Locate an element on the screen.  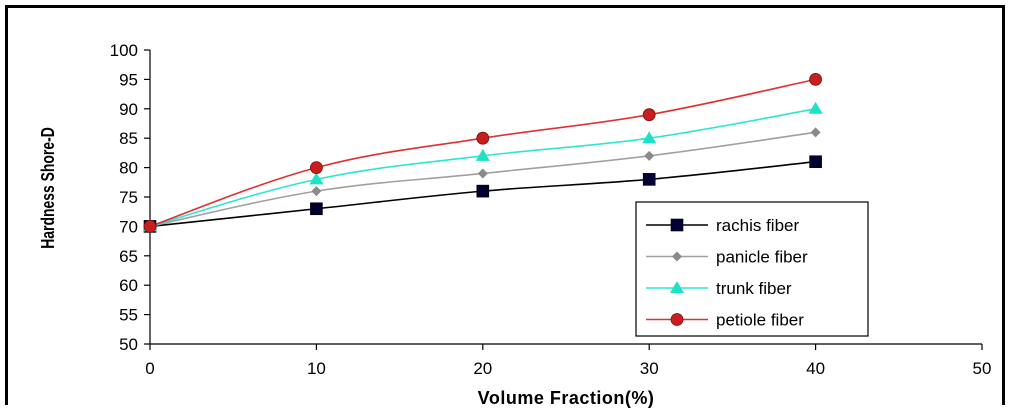
x-tick-label: 30 is located at coordinates (649, 368).